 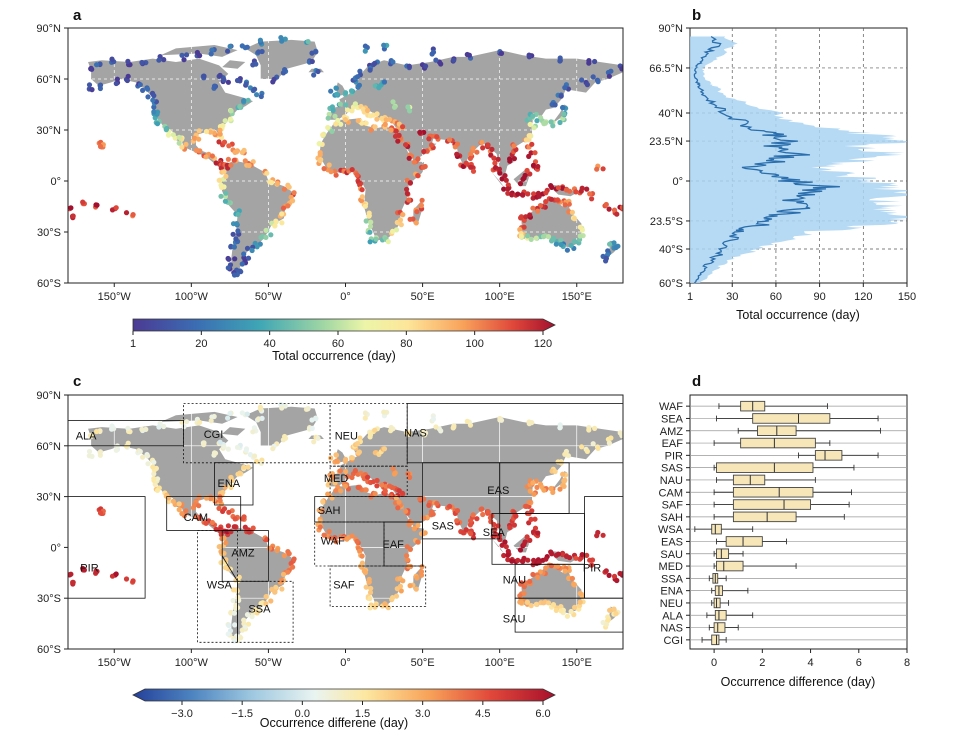 I want to click on region-label: SAH, so click(x=329, y=511).